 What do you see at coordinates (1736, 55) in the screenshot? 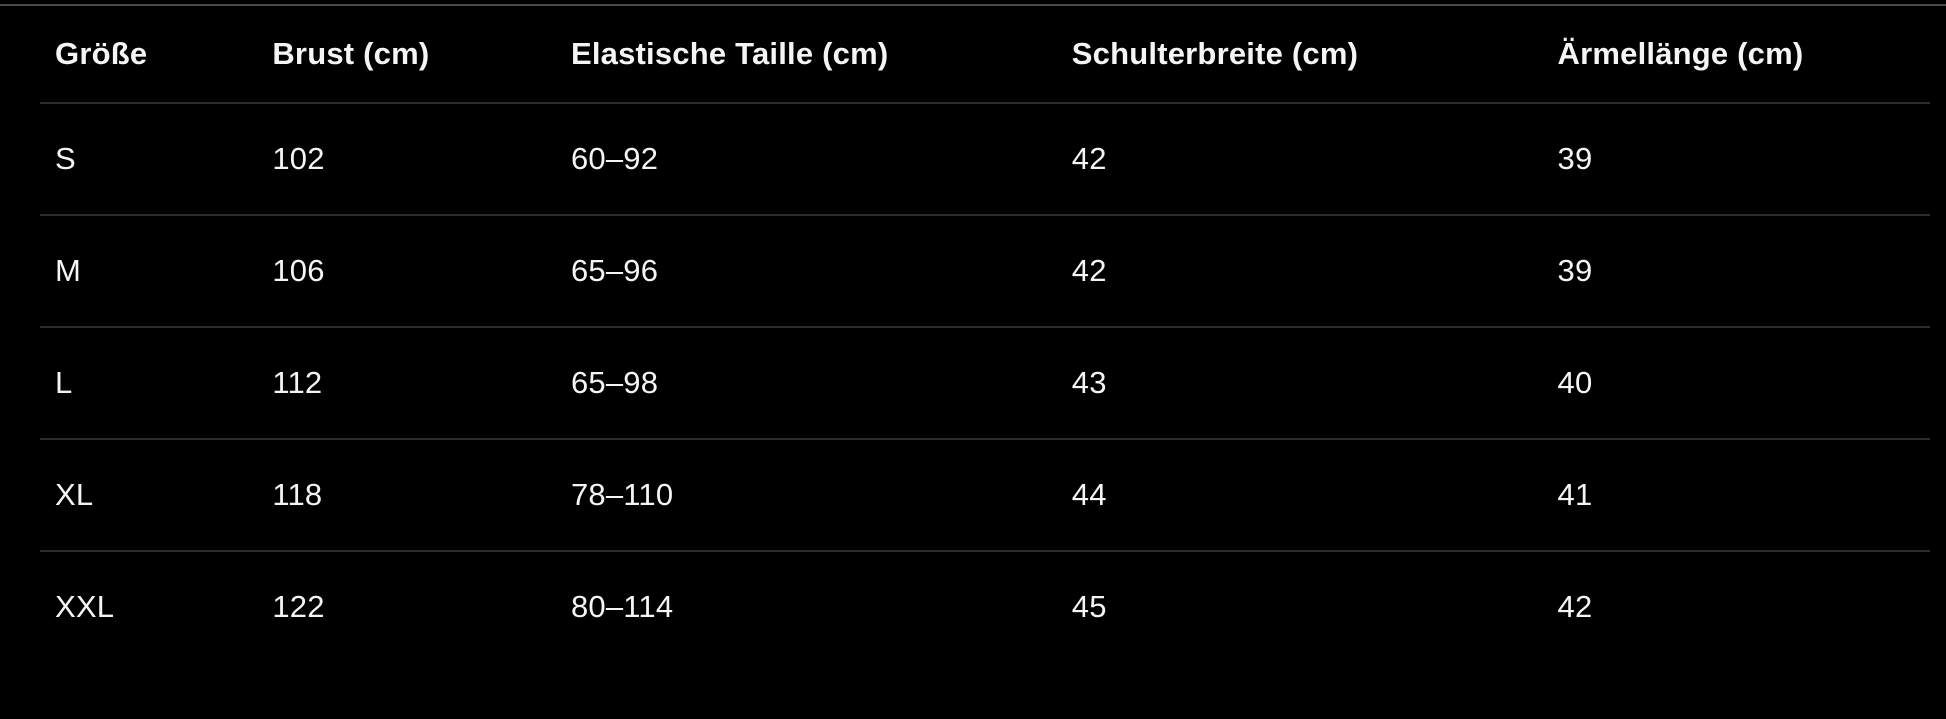
I see `column-header: Ärmellänge (cm)` at bounding box center [1736, 55].